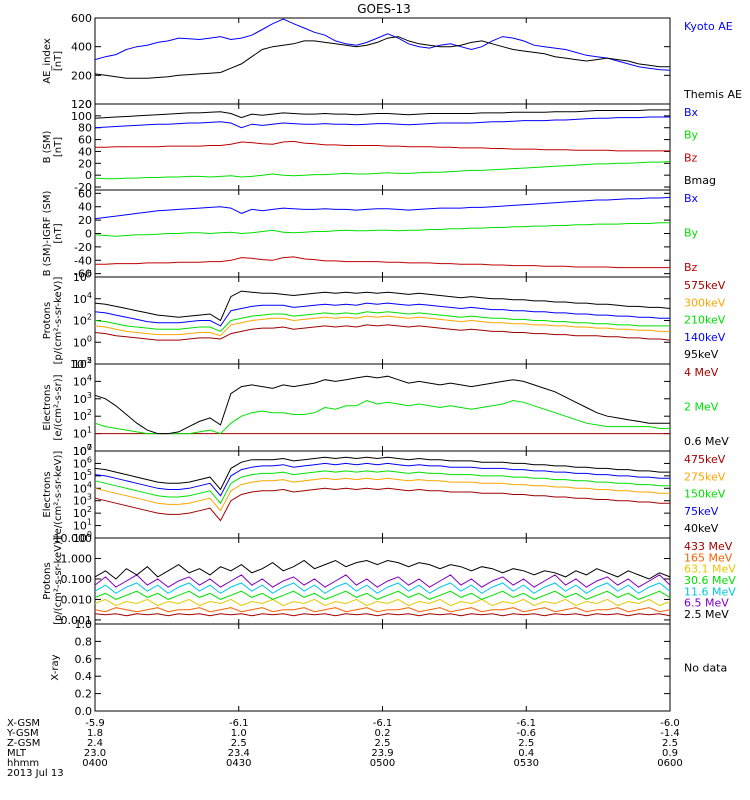 Image resolution: width=750 pixels, height=800 pixels. I want to click on footer-date: 2013 Jul 13, so click(35, 773).